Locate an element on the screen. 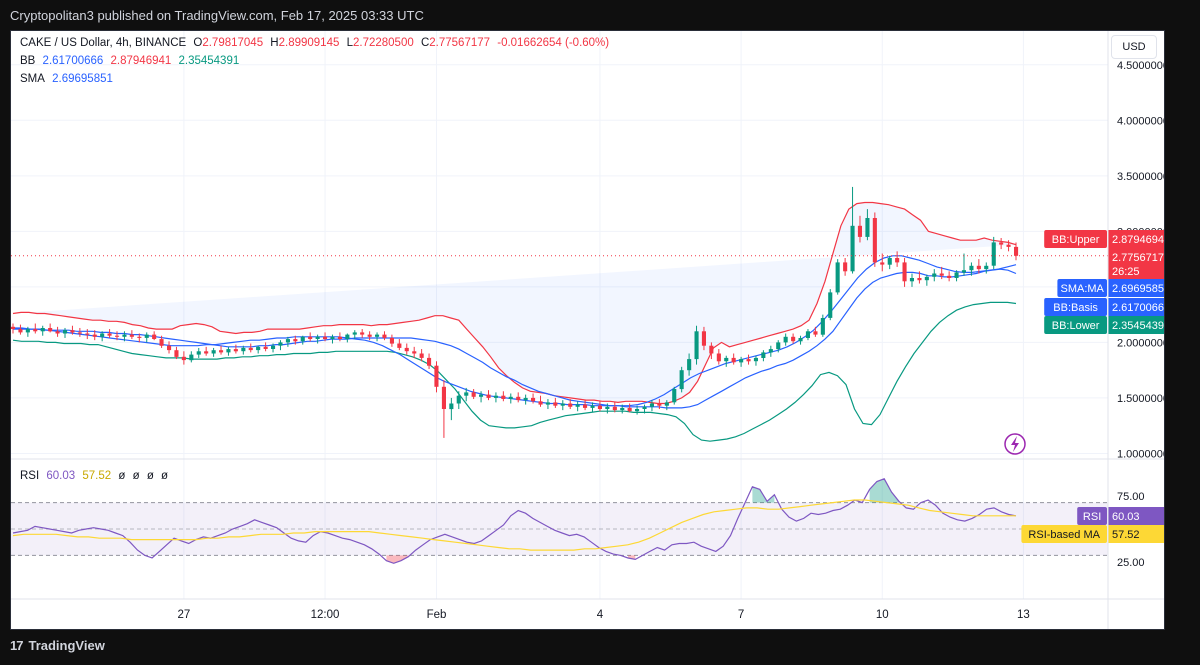 This screenshot has width=1200, height=665. sma-value: 2.69695851 is located at coordinates (82, 79).